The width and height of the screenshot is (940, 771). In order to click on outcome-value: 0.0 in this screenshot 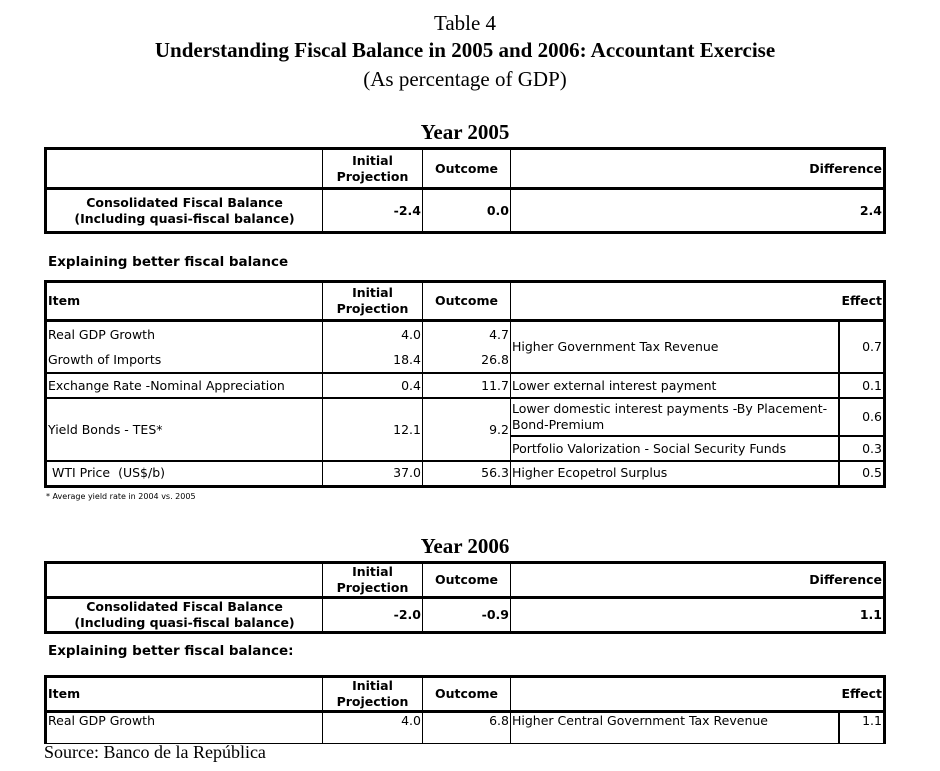, I will do `click(466, 210)`.